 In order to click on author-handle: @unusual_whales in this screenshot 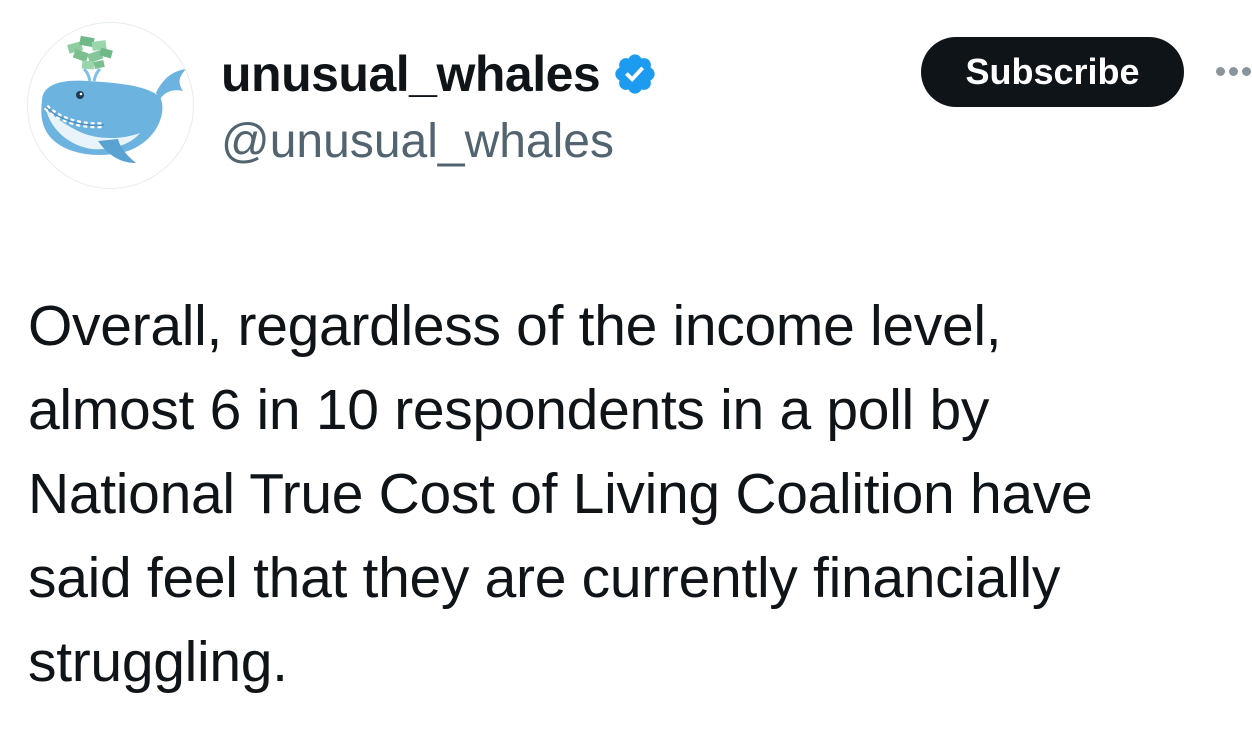, I will do `click(417, 141)`.